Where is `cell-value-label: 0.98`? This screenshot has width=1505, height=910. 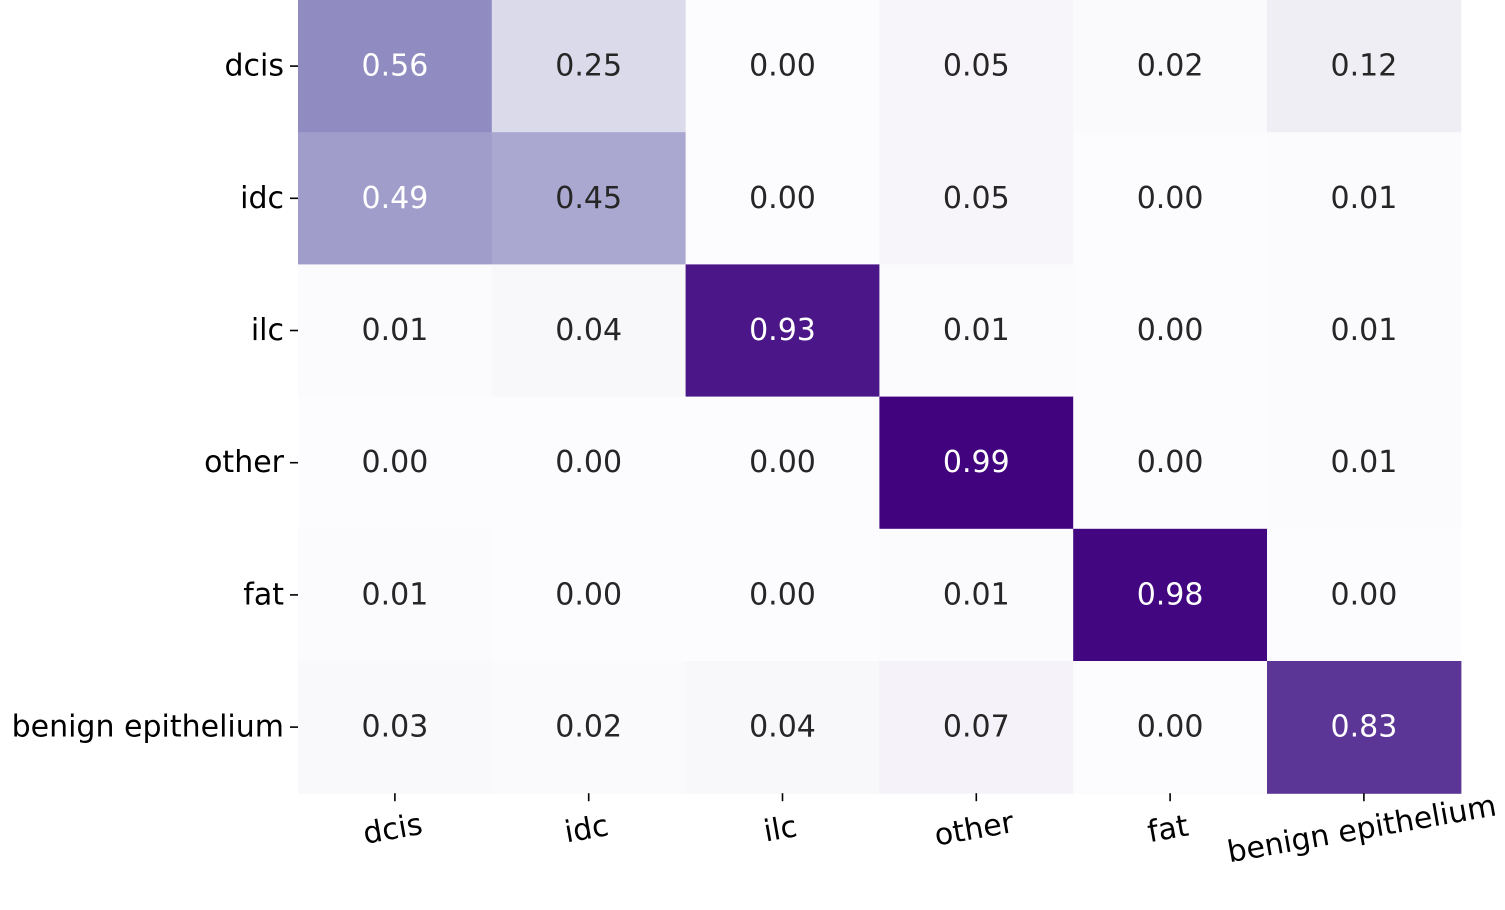
cell-value-label: 0.98 is located at coordinates (1170, 594).